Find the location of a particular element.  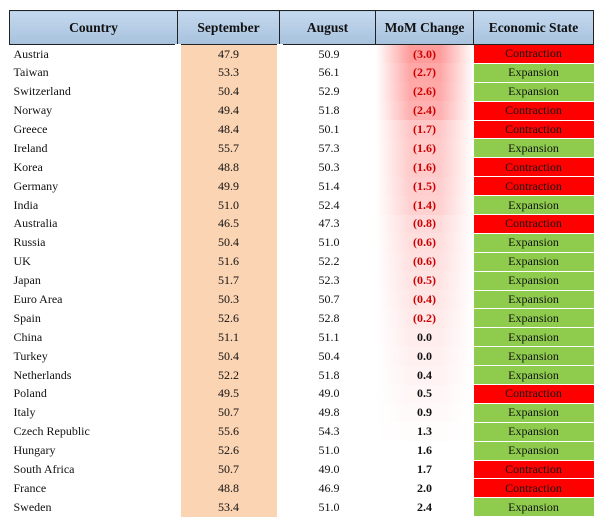

country-cell: Italy is located at coordinates (24, 412).